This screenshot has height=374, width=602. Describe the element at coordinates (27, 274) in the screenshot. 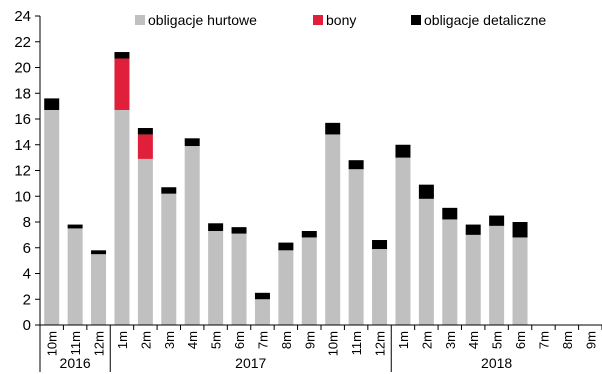

I see `y-tick-label: 4` at that location.